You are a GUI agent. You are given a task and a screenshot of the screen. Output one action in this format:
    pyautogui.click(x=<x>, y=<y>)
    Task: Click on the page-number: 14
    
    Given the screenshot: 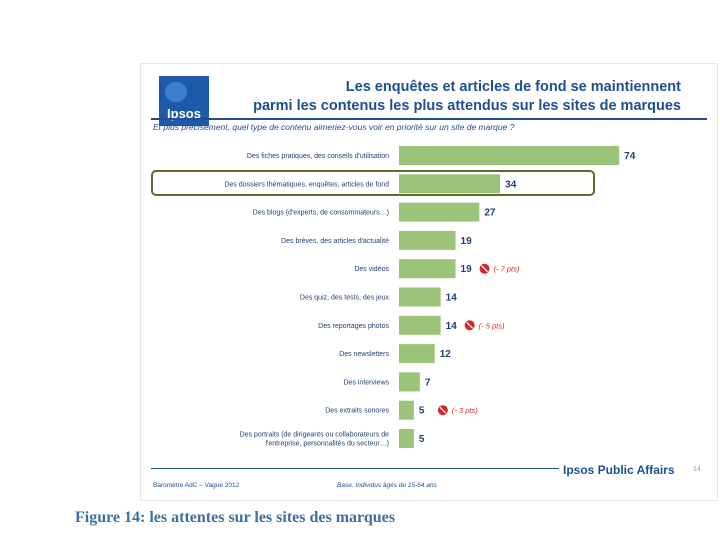 What is the action you would take?
    pyautogui.click(x=697, y=469)
    